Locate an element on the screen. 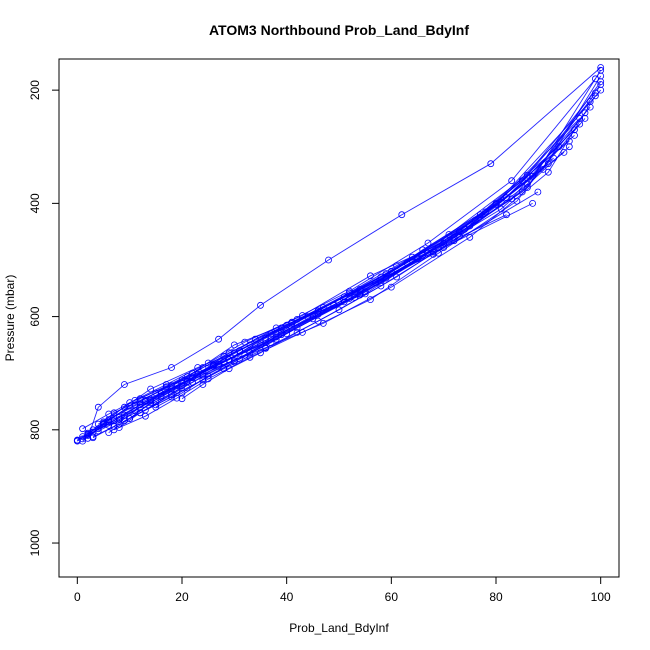  x-tick-label: 80 is located at coordinates (496, 597).